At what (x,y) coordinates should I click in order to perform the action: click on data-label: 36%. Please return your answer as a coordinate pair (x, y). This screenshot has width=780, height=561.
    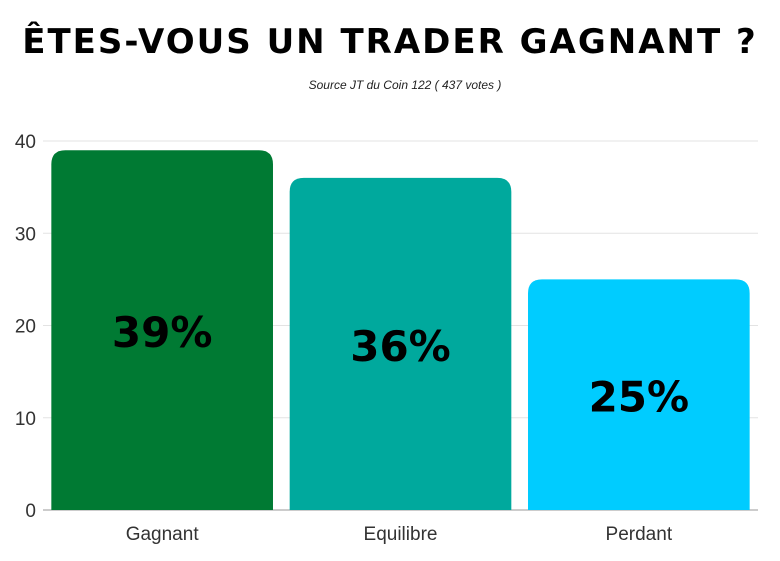
    Looking at the image, I should click on (400, 346).